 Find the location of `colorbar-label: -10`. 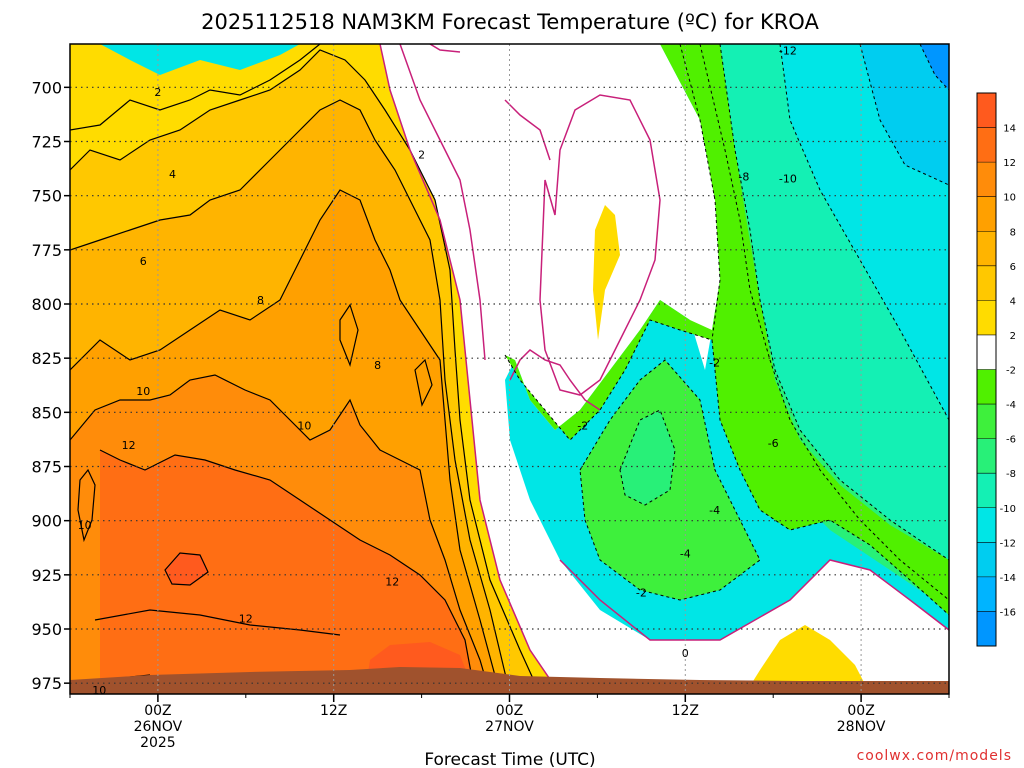

colorbar-label: -10 is located at coordinates (1008, 509).